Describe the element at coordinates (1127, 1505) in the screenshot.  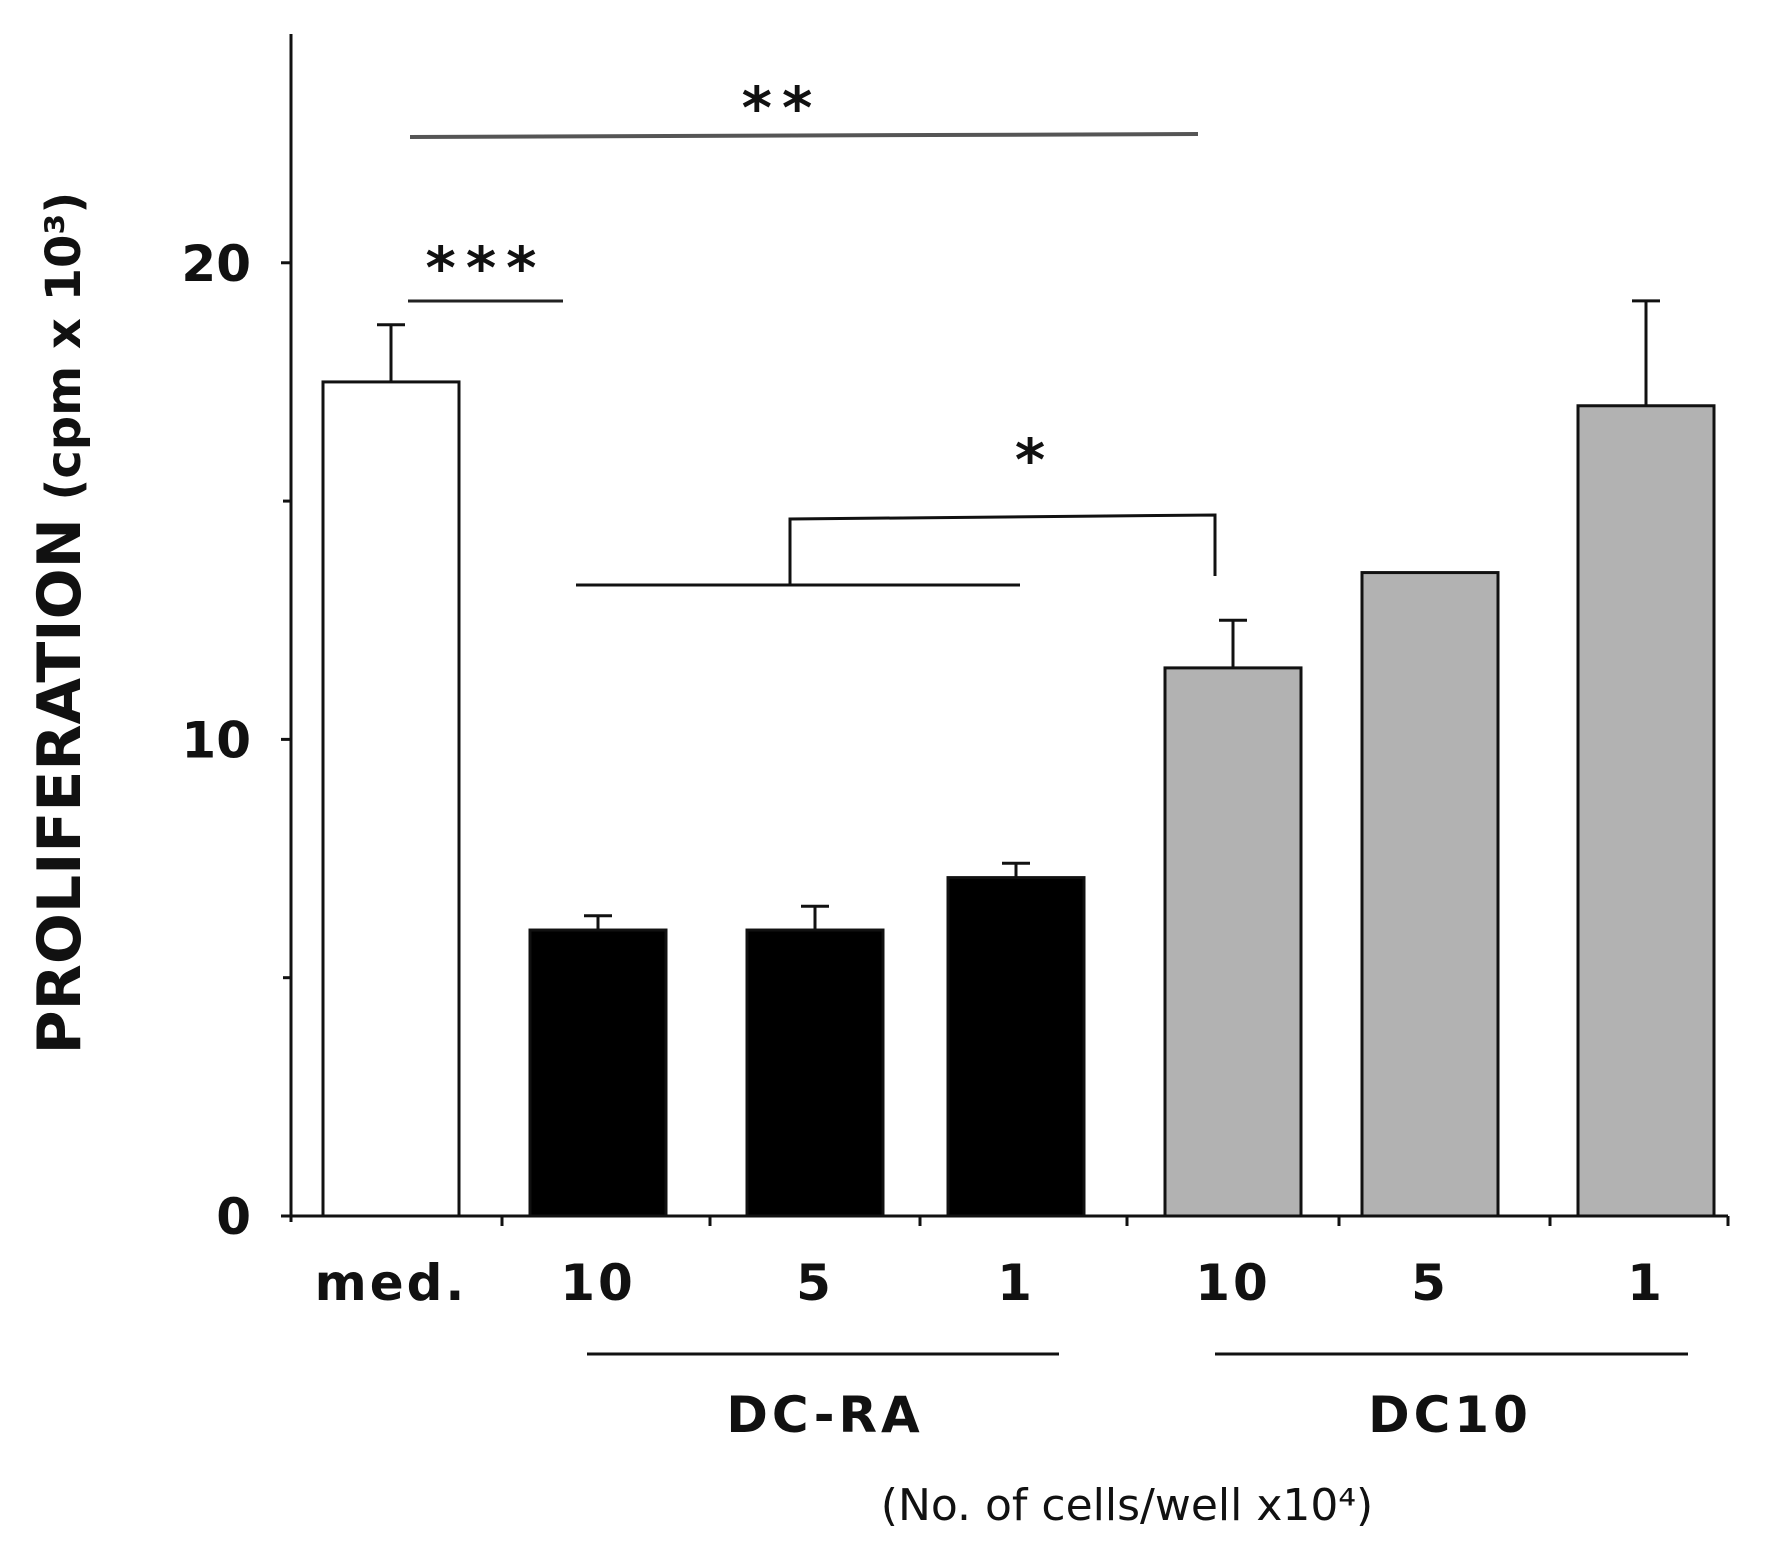
I see `x-axis-label: (No. of cells/well x10⁴)` at that location.